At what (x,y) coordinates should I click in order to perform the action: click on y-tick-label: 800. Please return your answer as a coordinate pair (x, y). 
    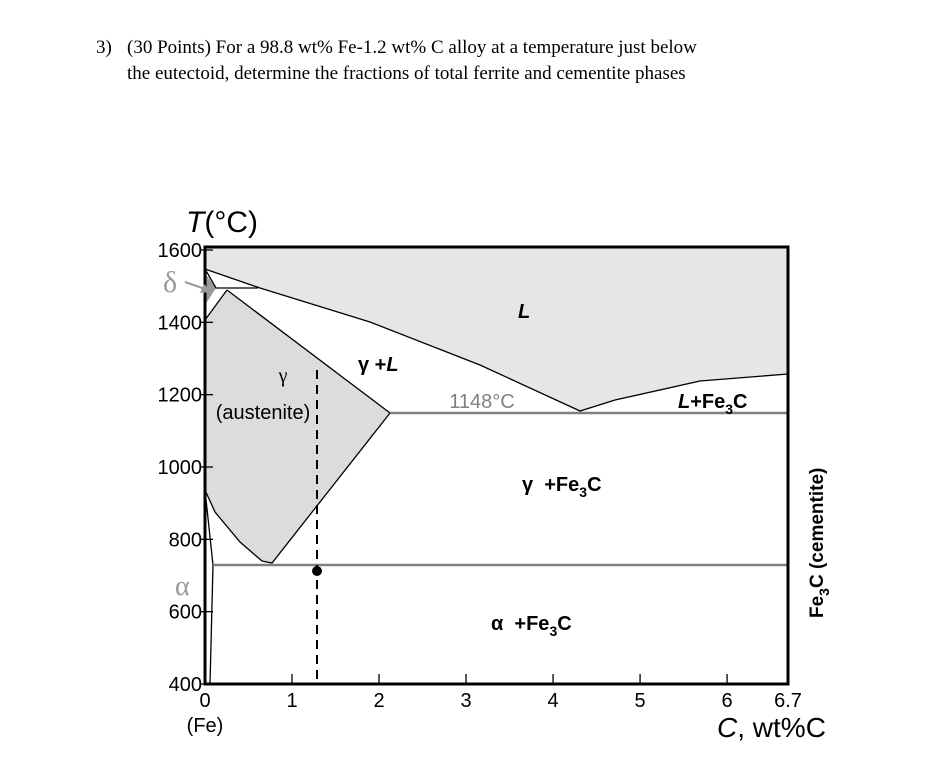
    Looking at the image, I should click on (185, 540).